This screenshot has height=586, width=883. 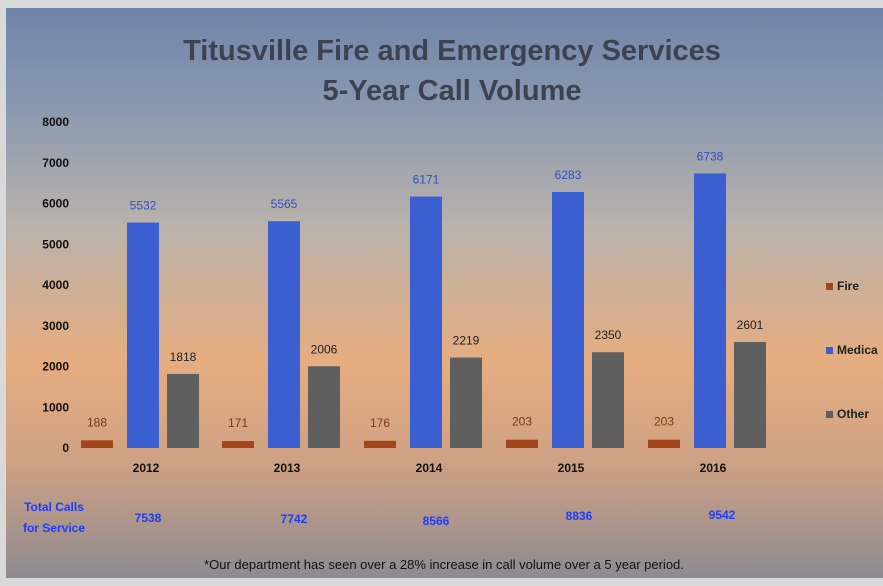 I want to click on bar-other-2014, so click(x=466, y=402).